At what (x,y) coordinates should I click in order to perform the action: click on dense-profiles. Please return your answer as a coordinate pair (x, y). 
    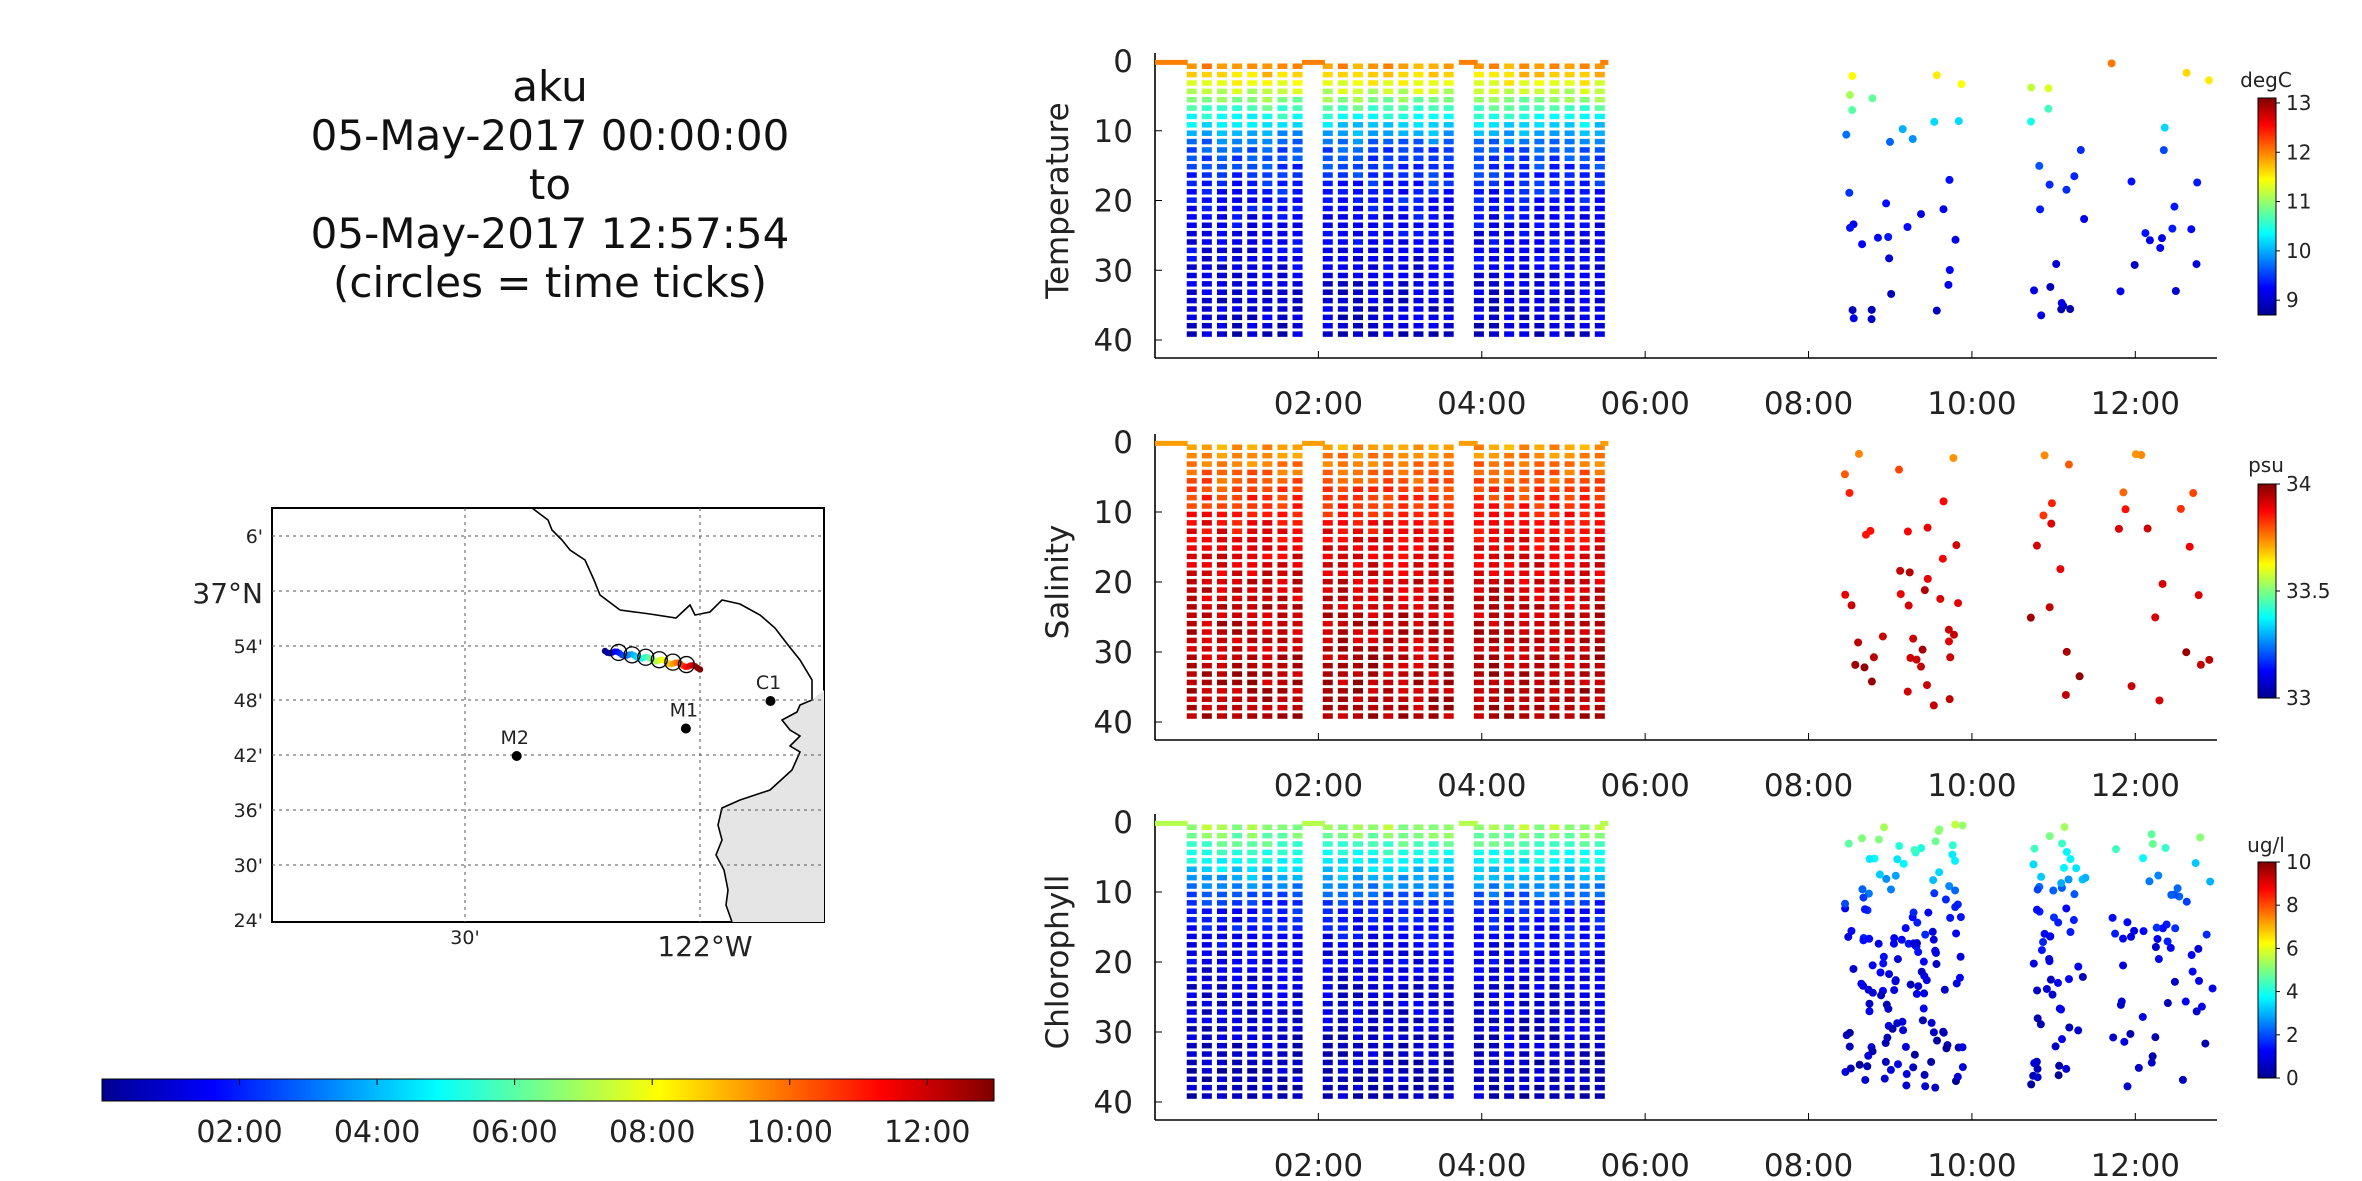
    Looking at the image, I should click on (1382, 959).